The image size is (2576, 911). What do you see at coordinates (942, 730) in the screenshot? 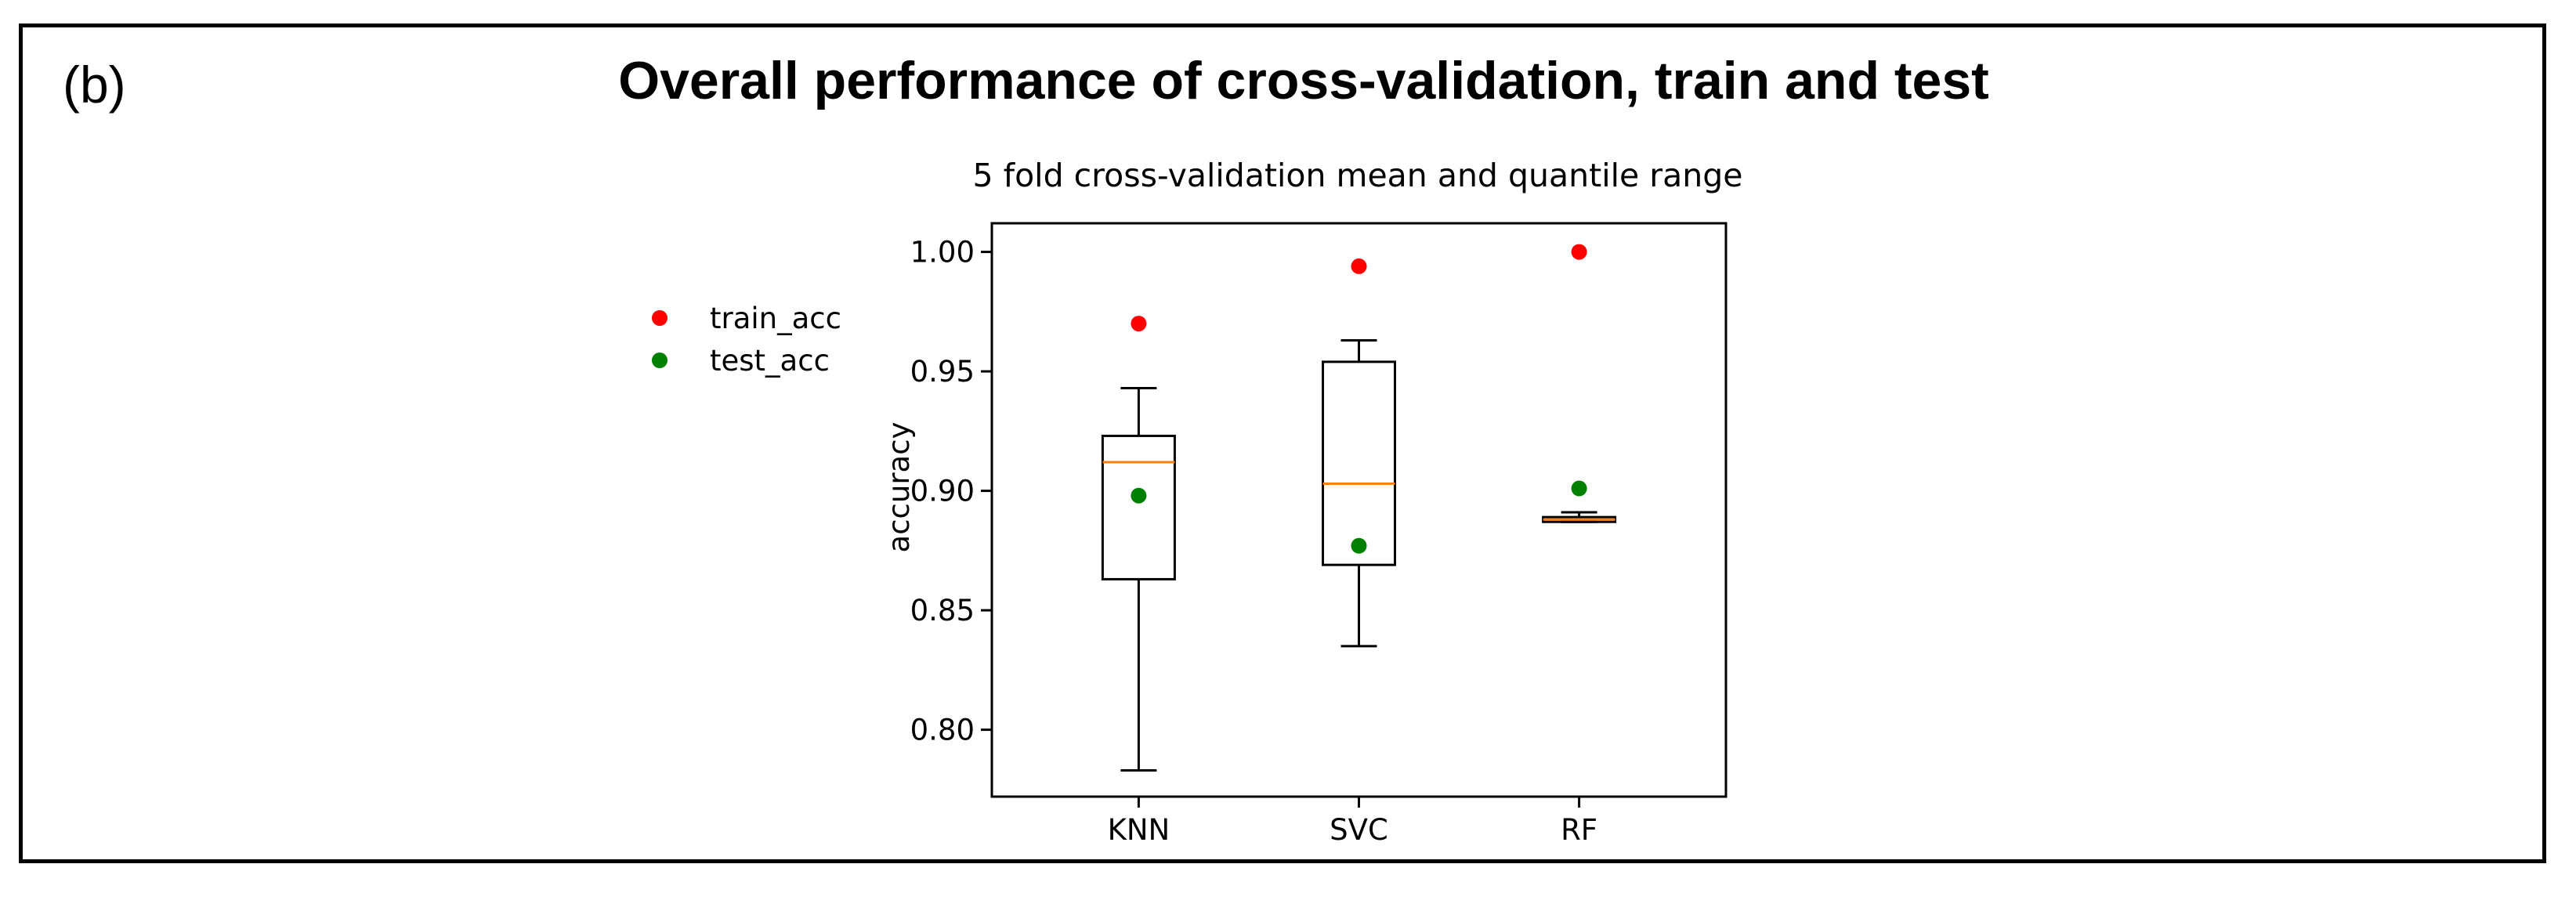
I see `y-tick-label: 0.80` at bounding box center [942, 730].